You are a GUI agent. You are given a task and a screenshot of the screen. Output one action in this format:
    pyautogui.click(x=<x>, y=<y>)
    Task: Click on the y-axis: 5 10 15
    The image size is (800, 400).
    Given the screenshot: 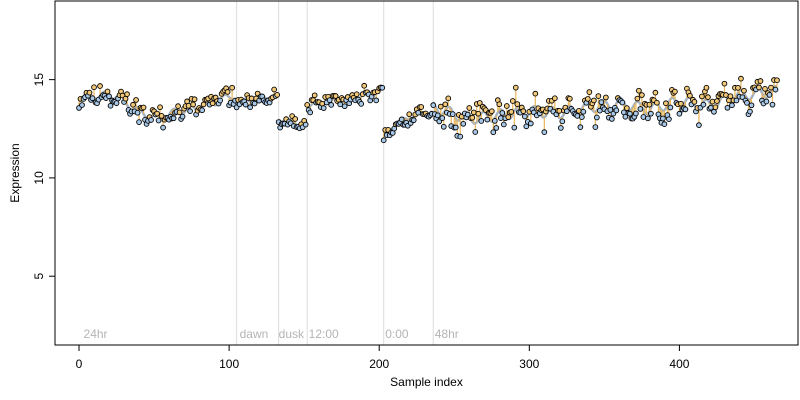 What is the action you would take?
    pyautogui.click(x=44, y=176)
    